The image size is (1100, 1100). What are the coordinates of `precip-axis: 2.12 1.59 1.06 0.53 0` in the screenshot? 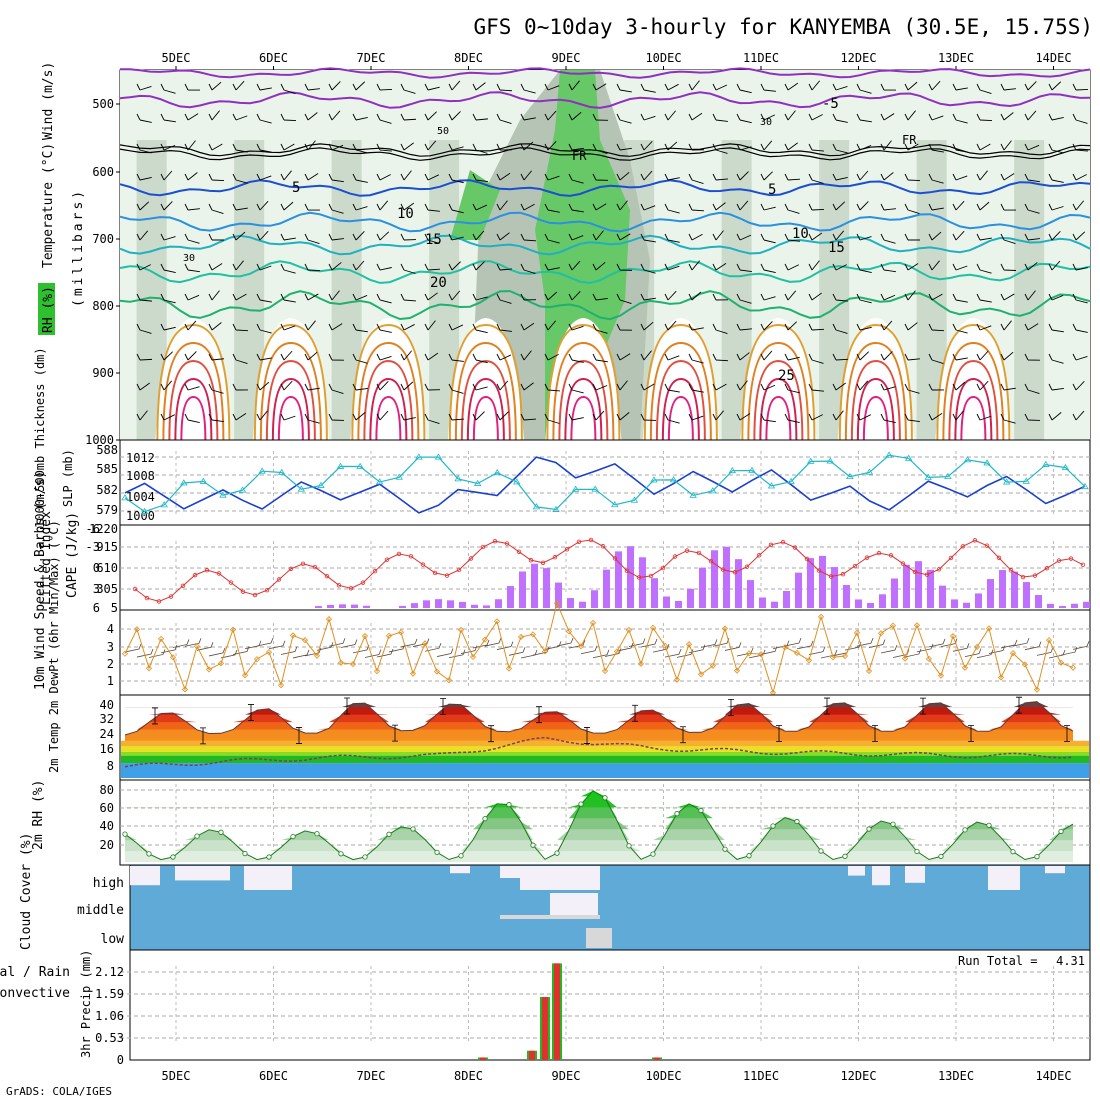 It's located at (109, 1016).